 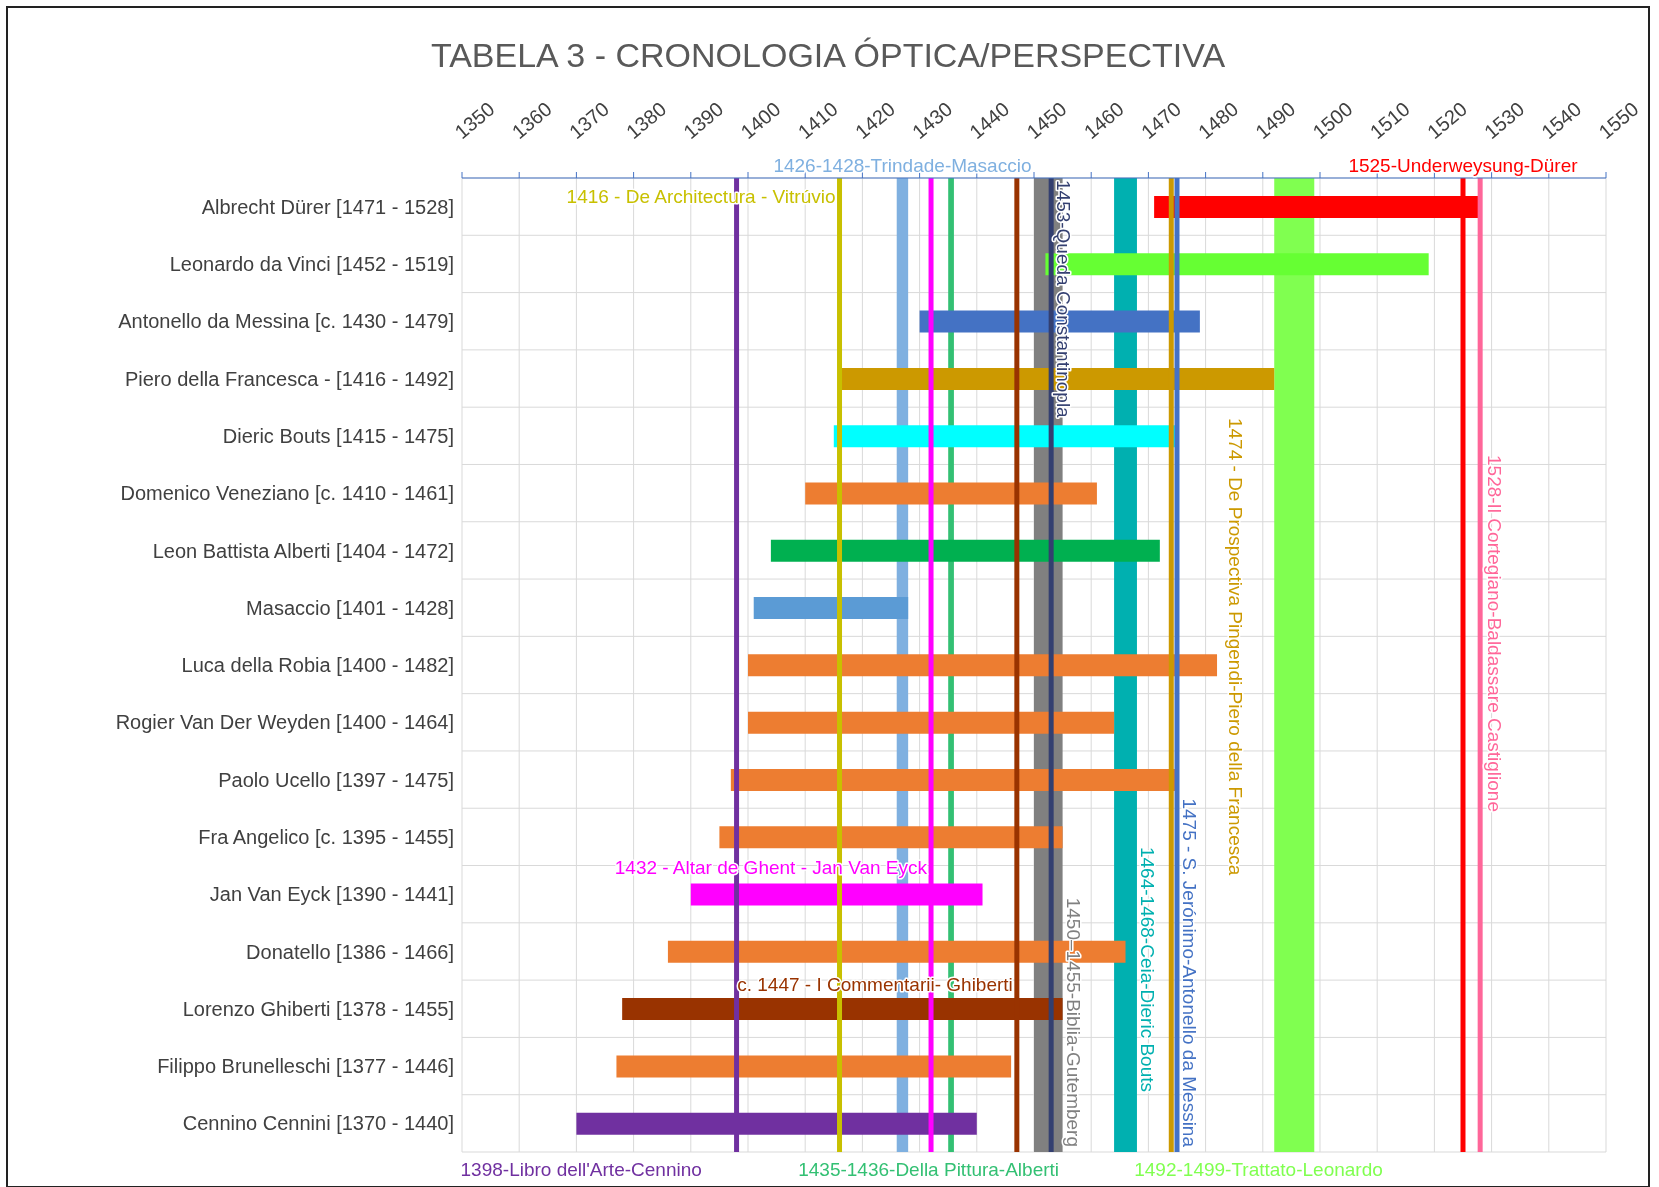 I want to click on ref-line-label: 1475 - S. Jerónimo-Antonello da Messina, so click(x=1189, y=973).